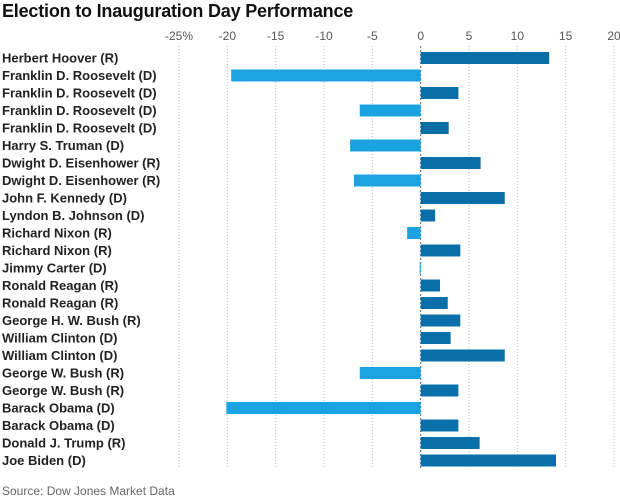  What do you see at coordinates (54, 268) in the screenshot?
I see `category-label: Jimmy Carter (D)` at bounding box center [54, 268].